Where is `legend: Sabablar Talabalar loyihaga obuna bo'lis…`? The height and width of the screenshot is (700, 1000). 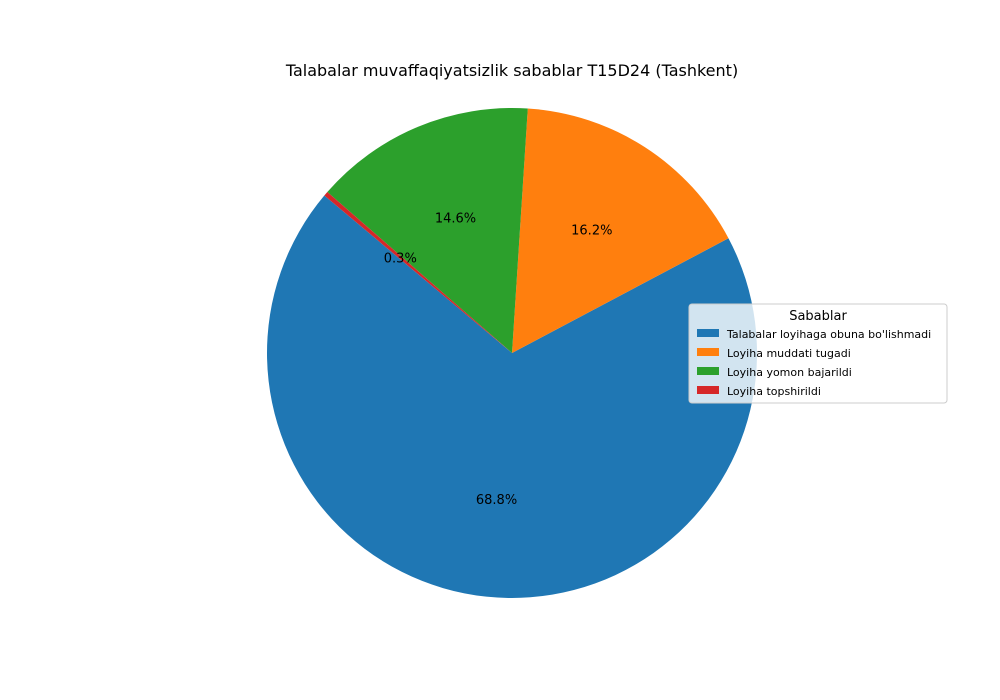
legend: Sabablar Talabalar loyihaga obuna bo'lis… is located at coordinates (818, 353).